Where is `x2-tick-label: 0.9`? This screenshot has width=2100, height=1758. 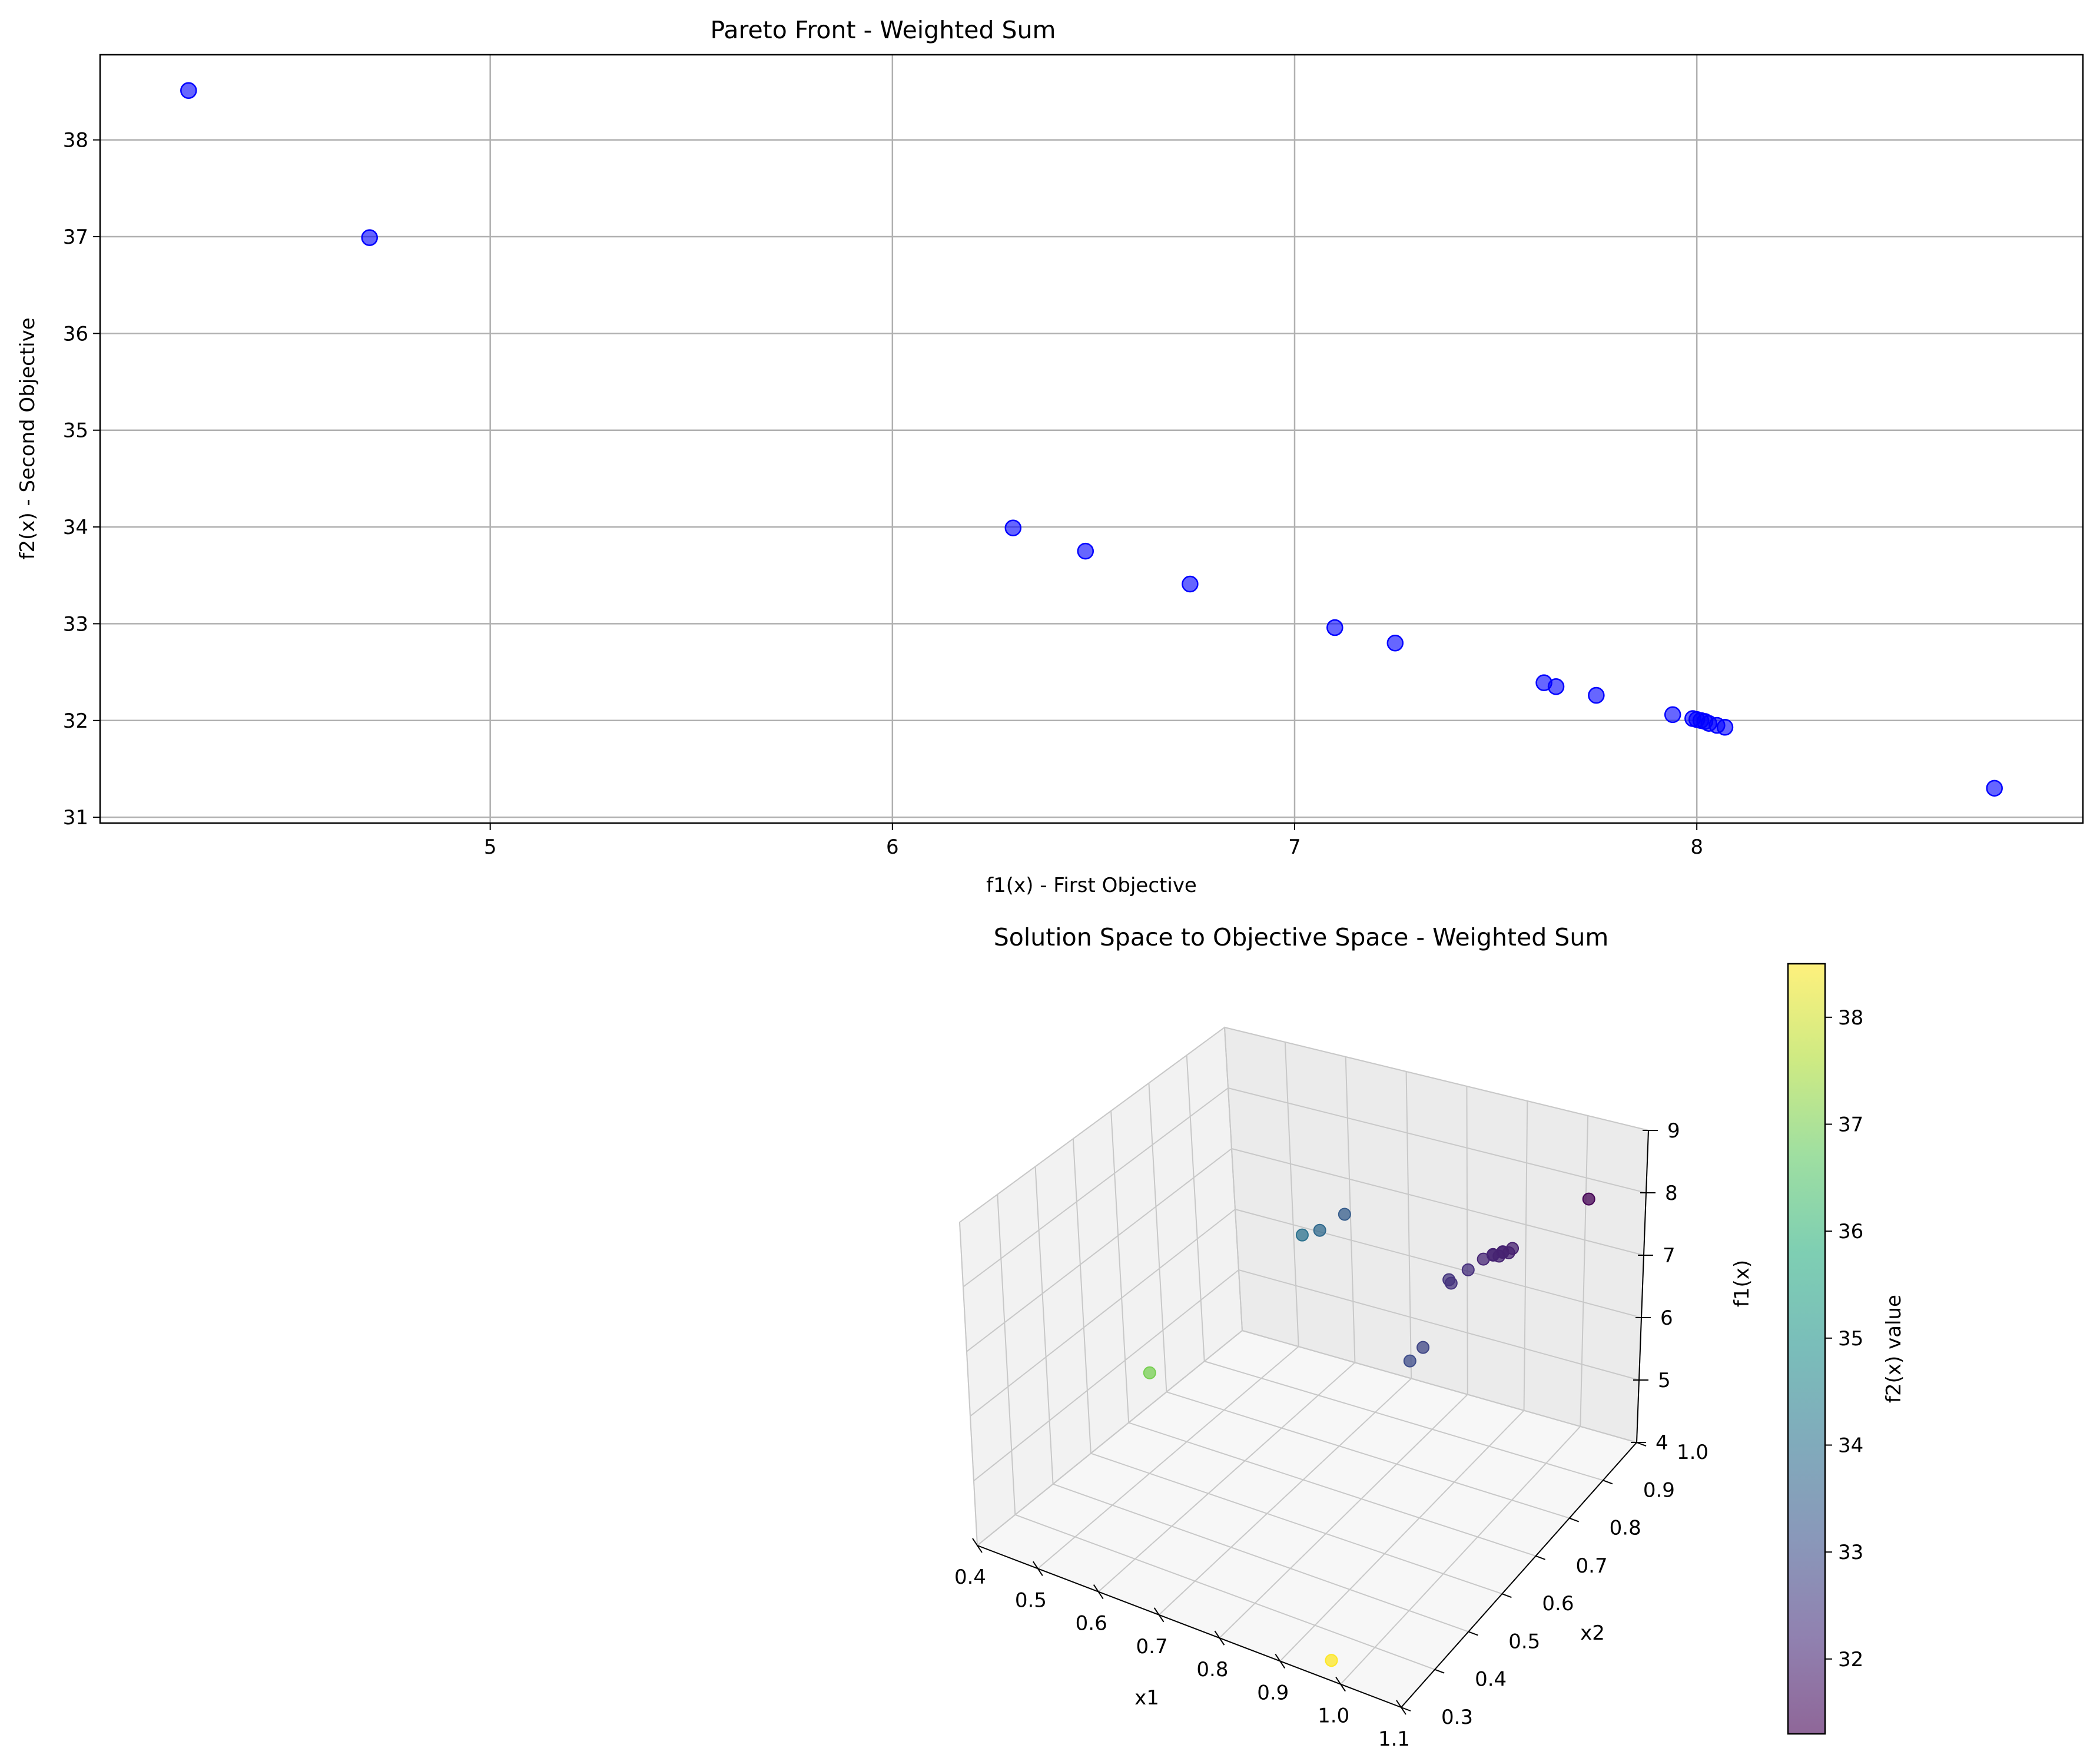 x2-tick-label: 0.9 is located at coordinates (1659, 1490).